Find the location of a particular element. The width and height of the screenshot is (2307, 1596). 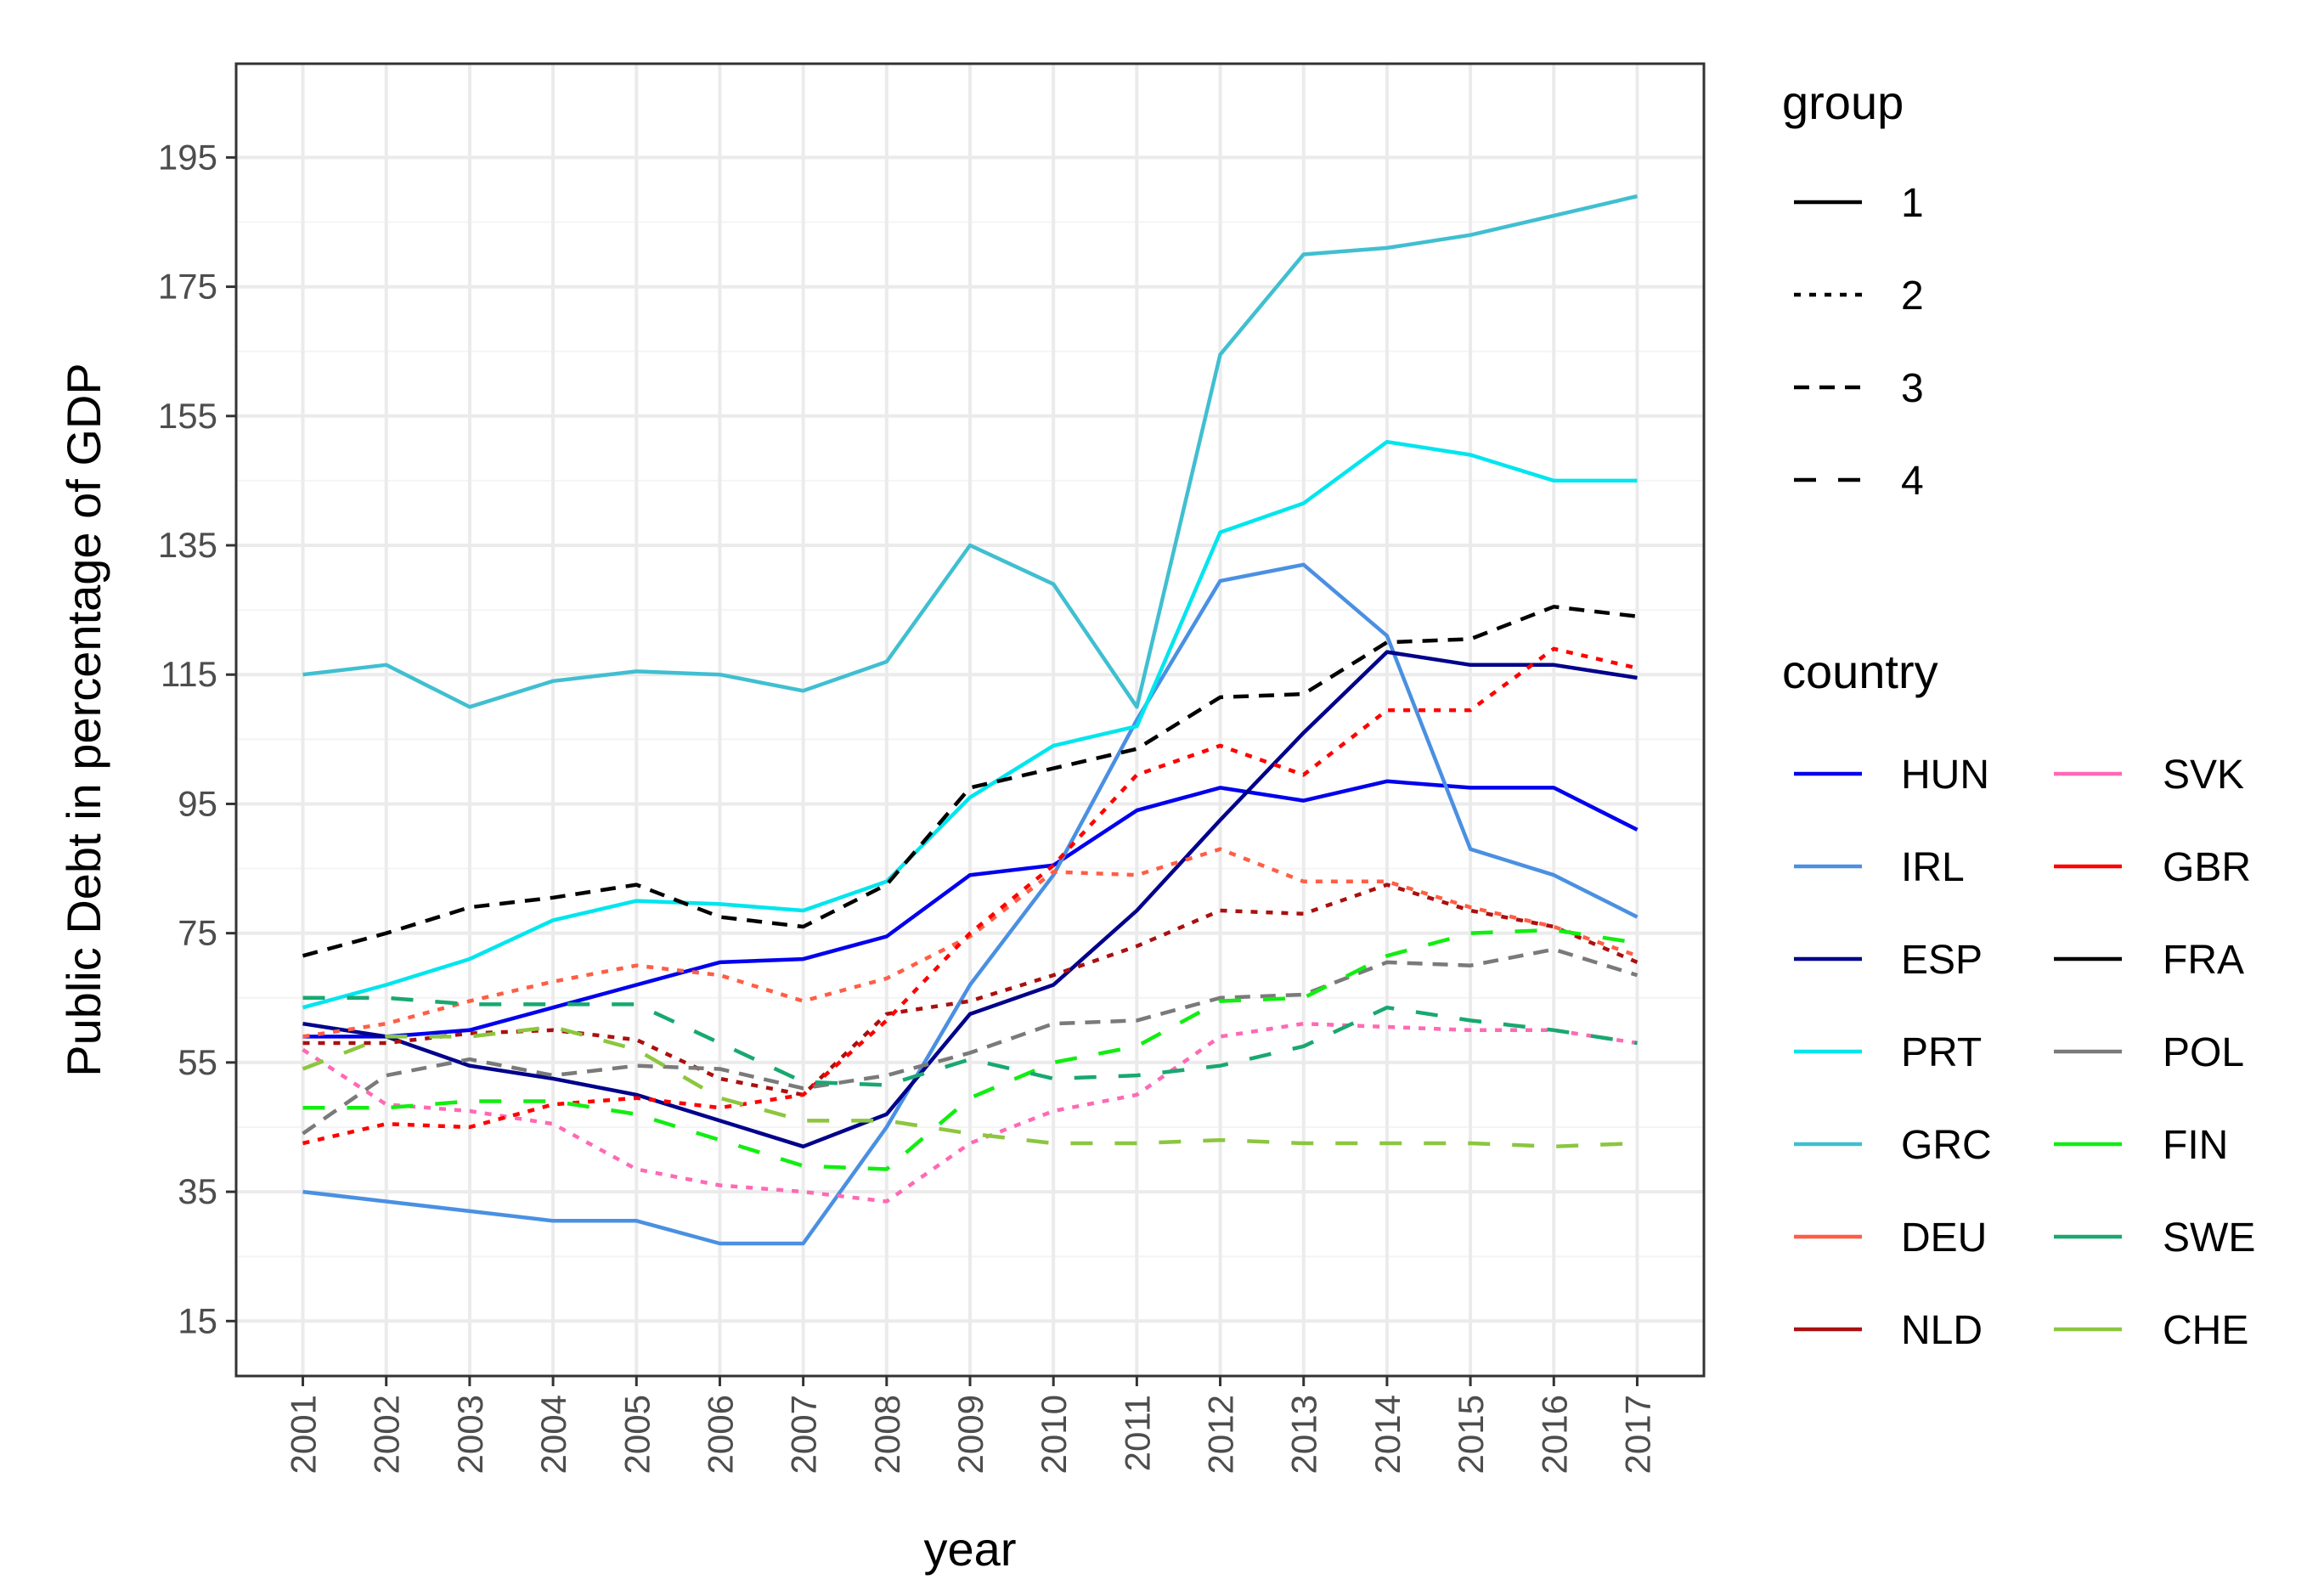

x-tick-label: 2014 is located at coordinates (1387, 1435).